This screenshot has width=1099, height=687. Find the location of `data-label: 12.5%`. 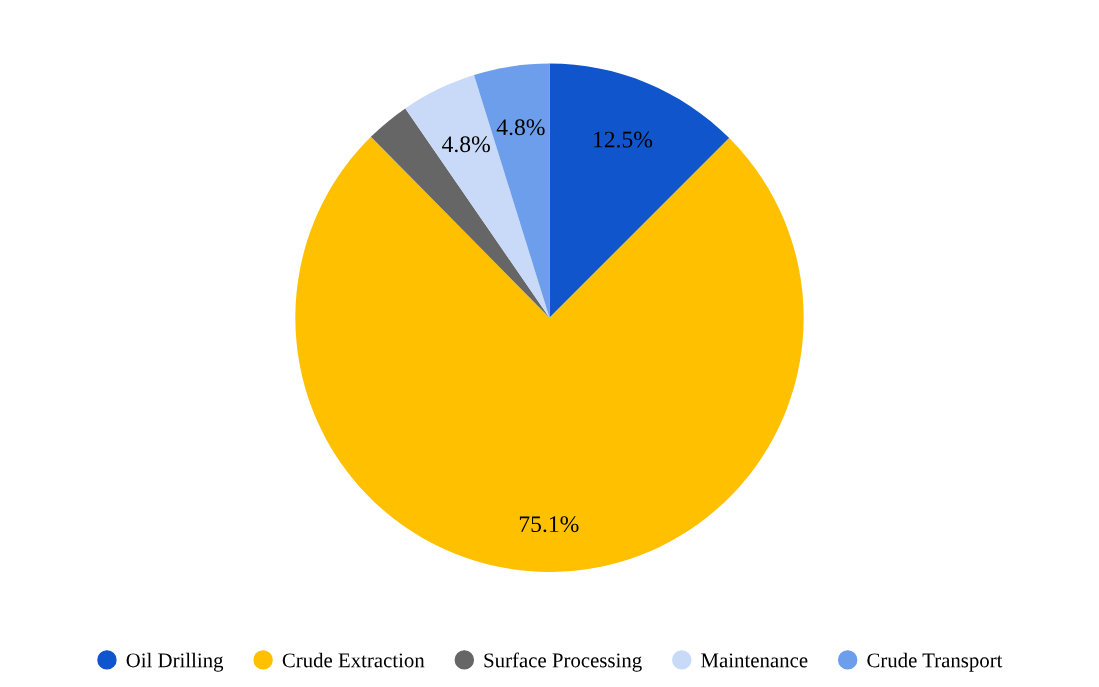

data-label: 12.5% is located at coordinates (623, 139).